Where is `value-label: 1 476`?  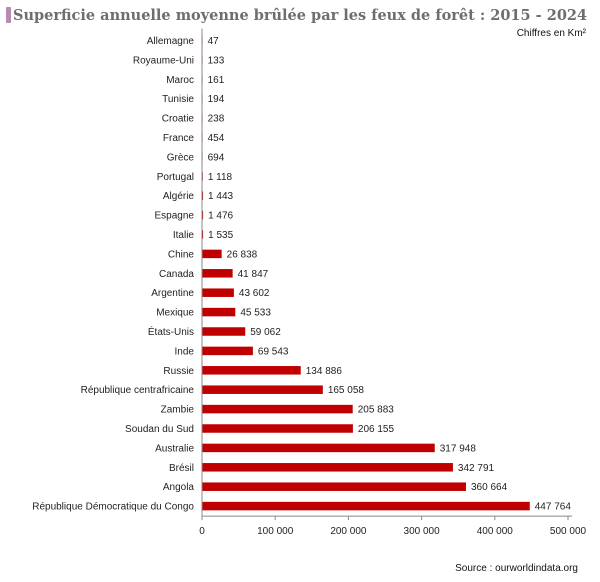
value-label: 1 476 is located at coordinates (220, 216).